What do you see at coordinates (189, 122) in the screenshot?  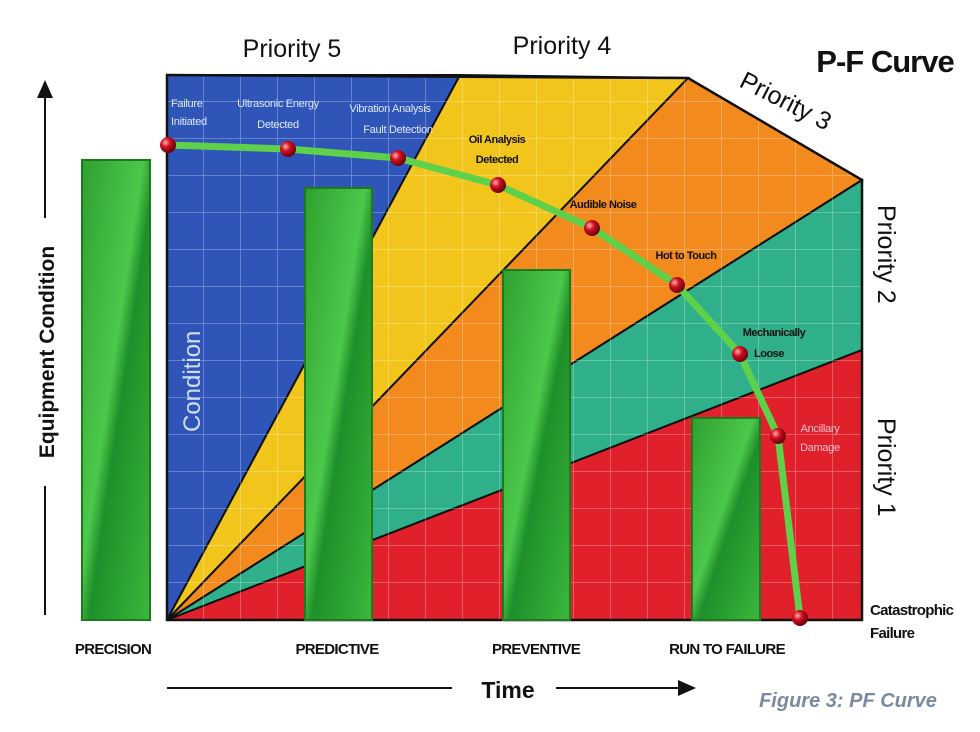 I see `event-label-failure-initiated-2: Initiated` at bounding box center [189, 122].